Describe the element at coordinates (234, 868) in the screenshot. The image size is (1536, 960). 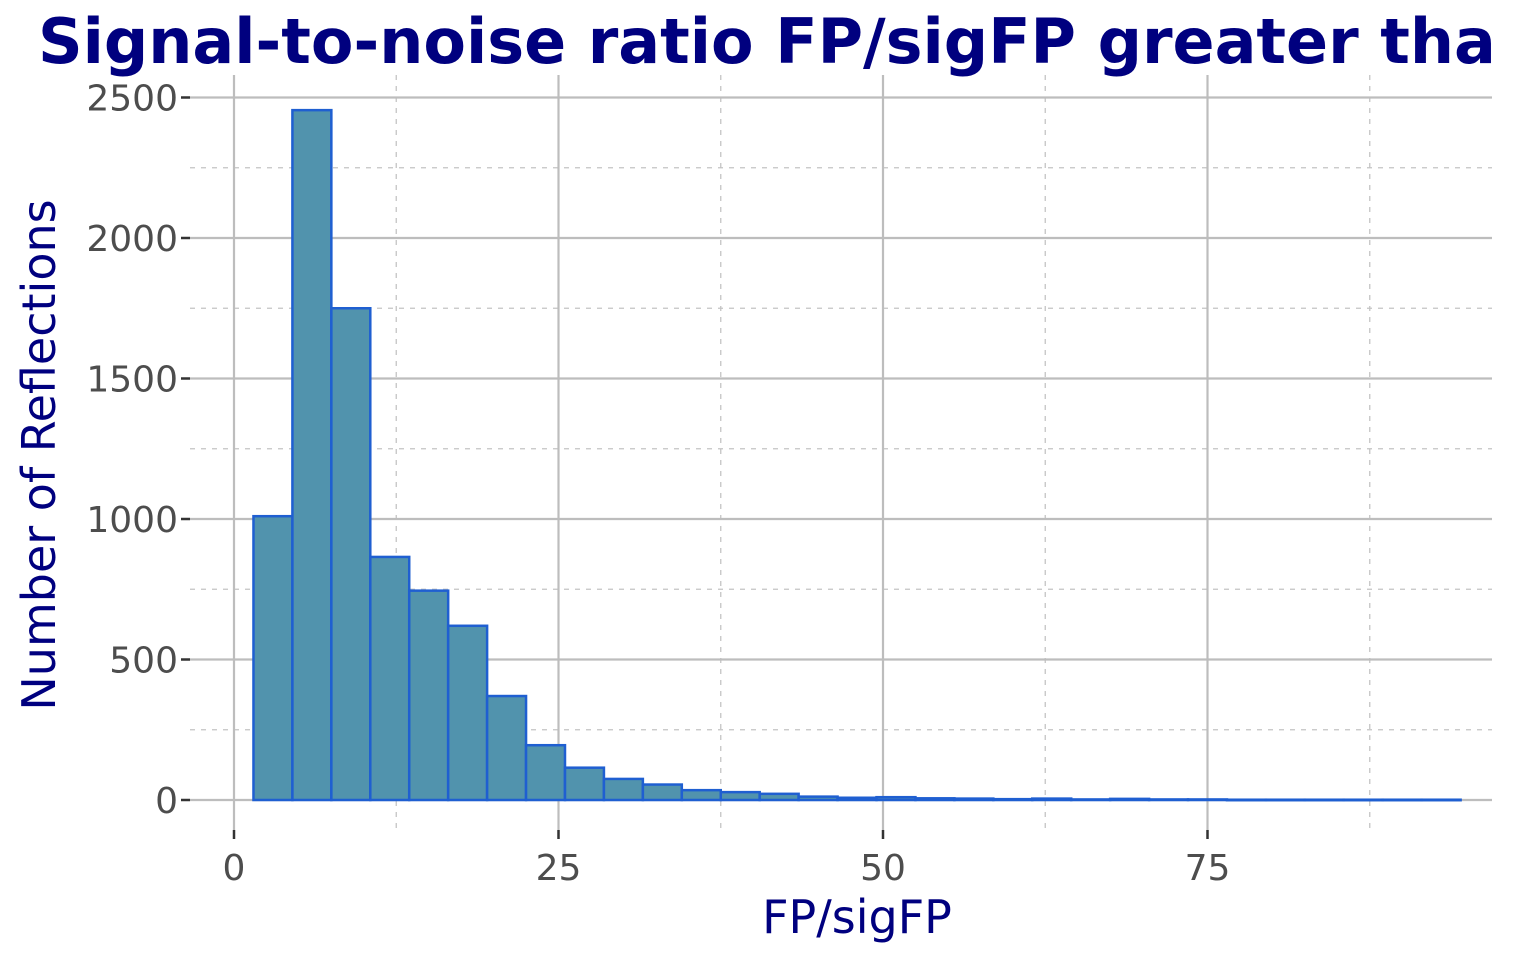
I see `x-tick-label: 0` at that location.